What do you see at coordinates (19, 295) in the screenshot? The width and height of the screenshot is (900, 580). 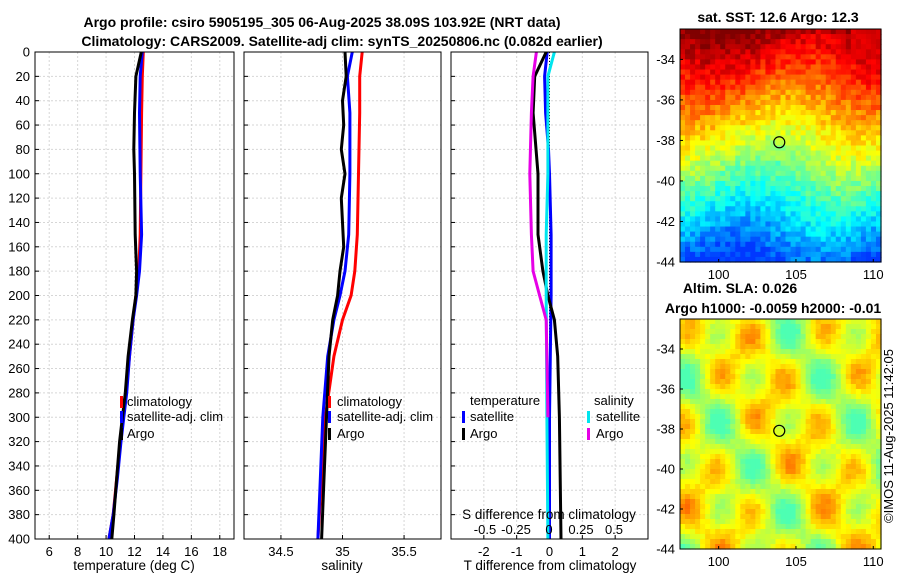 I see `depth-tick-label: 200` at bounding box center [19, 295].